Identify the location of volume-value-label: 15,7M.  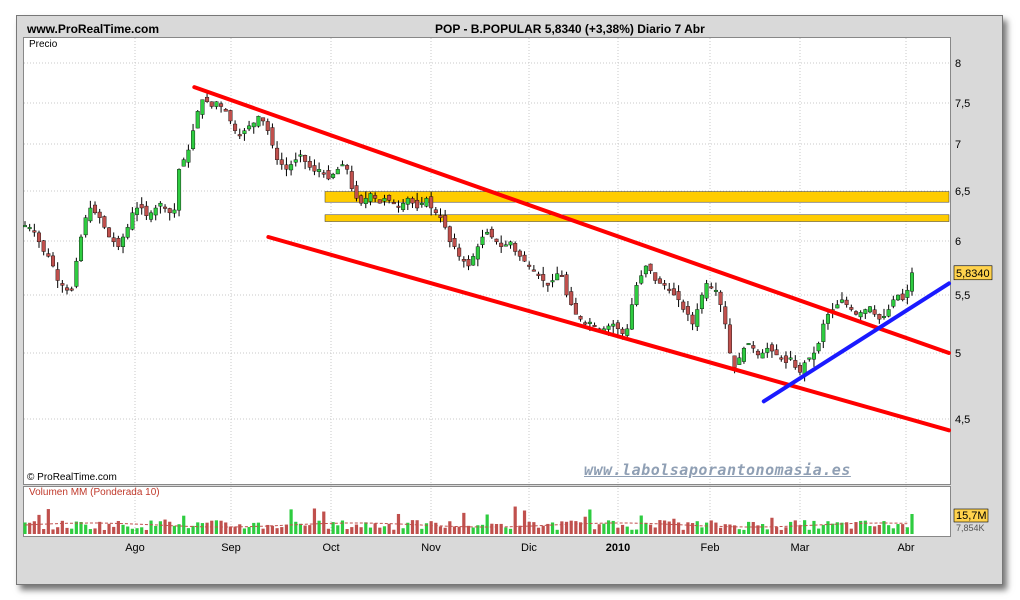
(971, 516).